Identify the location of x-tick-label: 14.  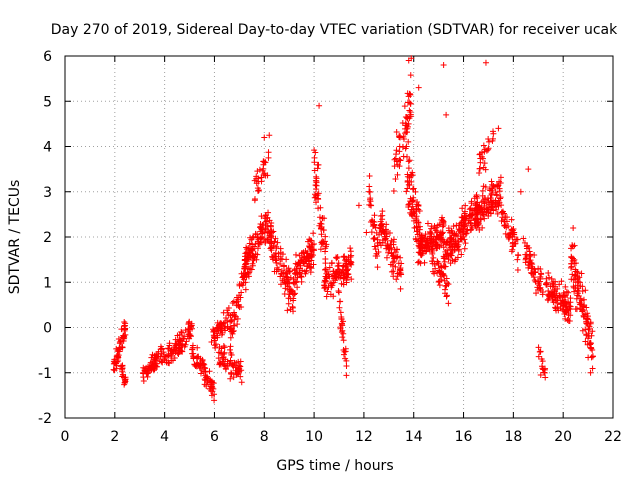
(414, 437).